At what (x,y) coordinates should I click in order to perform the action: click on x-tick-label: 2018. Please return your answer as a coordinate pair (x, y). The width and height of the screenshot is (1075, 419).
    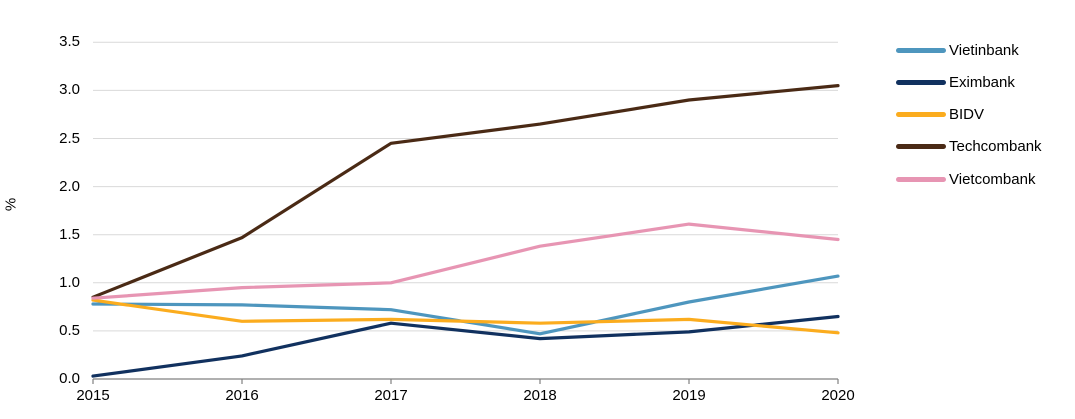
    Looking at the image, I should click on (540, 395).